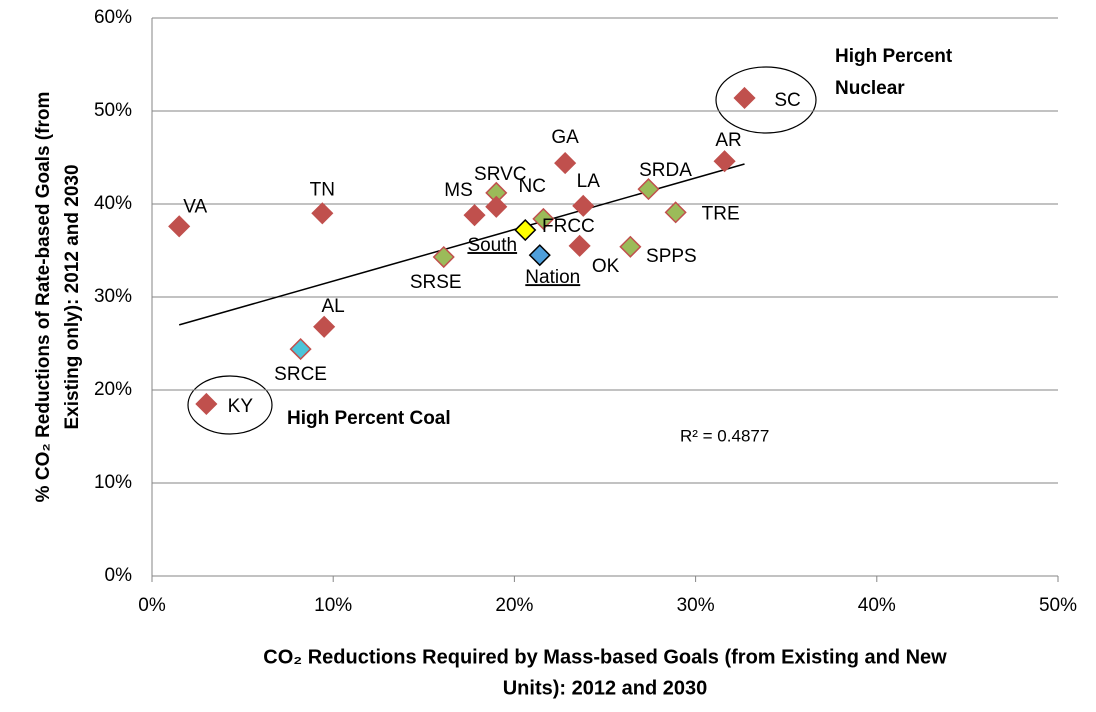 The height and width of the screenshot is (712, 1096). I want to click on point-label: SPPS, so click(671, 256).